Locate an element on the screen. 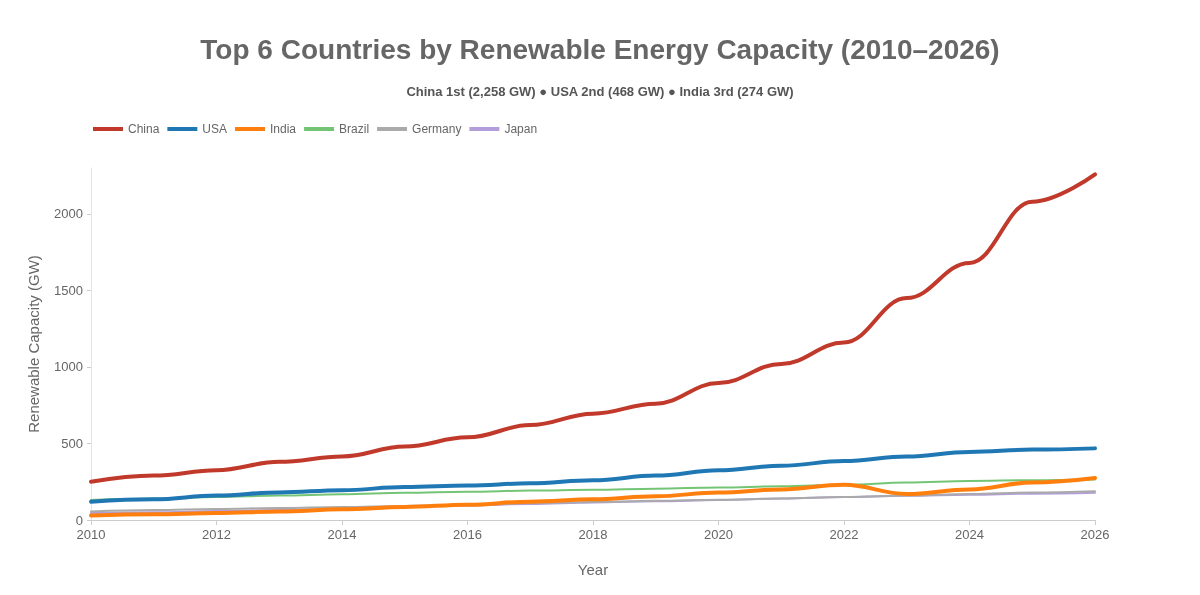  y-tick-label: 500 is located at coordinates (72, 443).